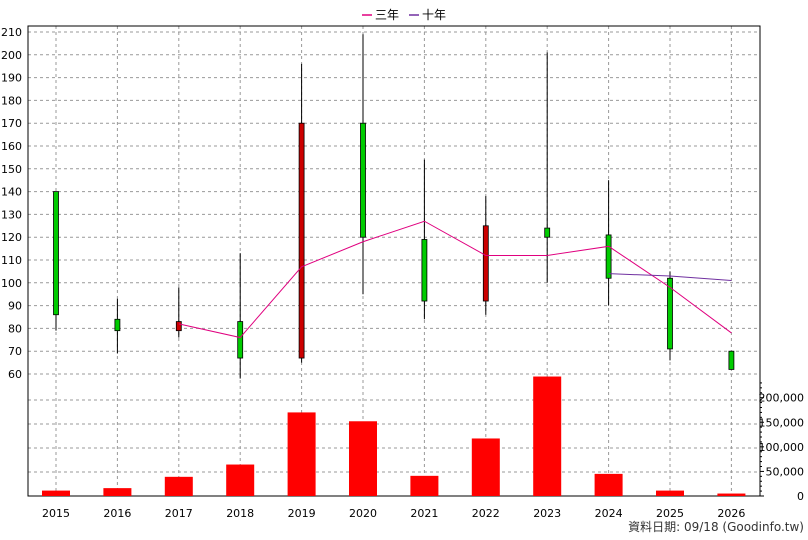 The image size is (808, 540). What do you see at coordinates (11, 214) in the screenshot?
I see `price-tick-label: 130` at bounding box center [11, 214].